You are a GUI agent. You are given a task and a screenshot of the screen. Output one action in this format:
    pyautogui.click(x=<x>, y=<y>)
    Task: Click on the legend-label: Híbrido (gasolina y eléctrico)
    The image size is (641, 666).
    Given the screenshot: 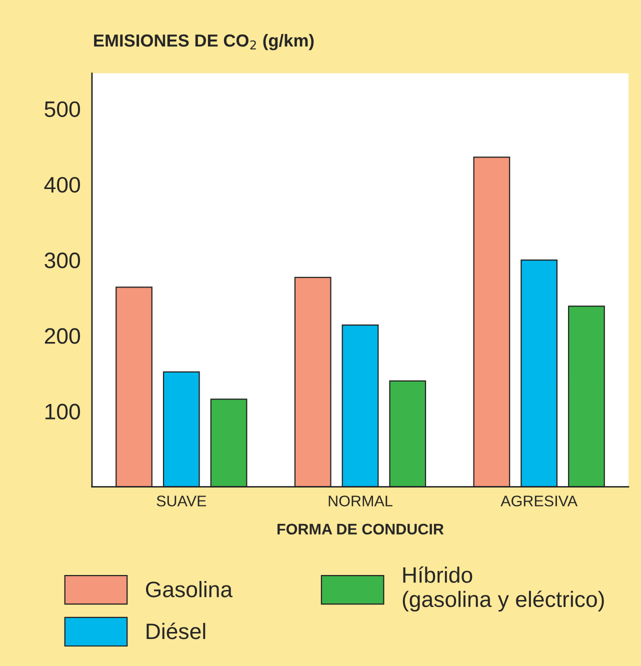 What is the action you would take?
    pyautogui.click(x=503, y=589)
    